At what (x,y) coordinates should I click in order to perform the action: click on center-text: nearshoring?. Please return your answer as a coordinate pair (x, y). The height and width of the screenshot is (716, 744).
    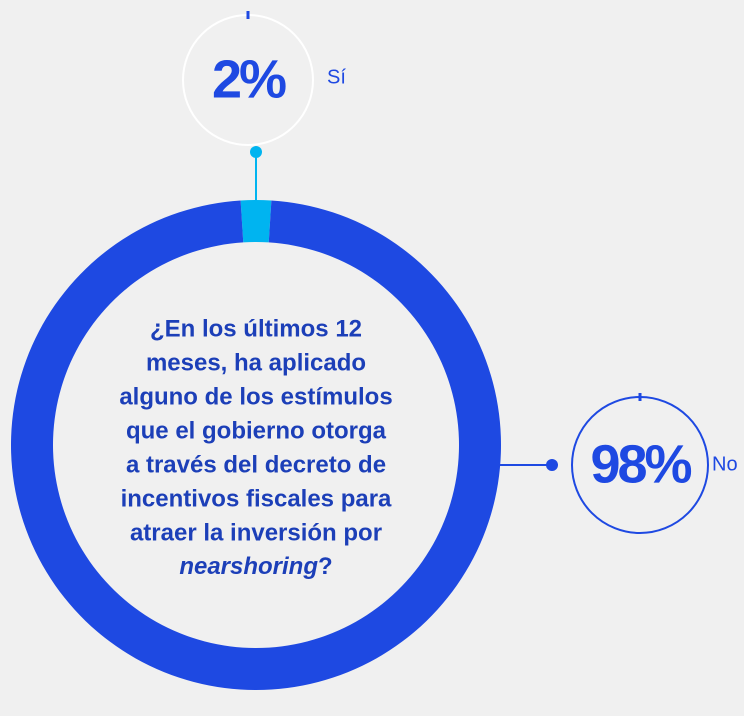
    Looking at the image, I should click on (255, 566).